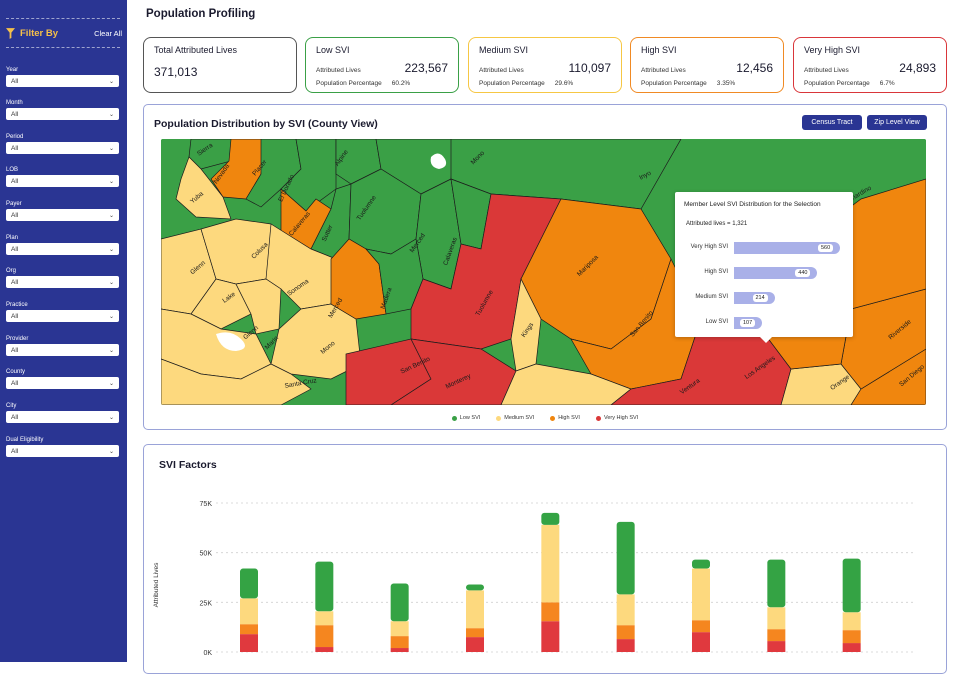 This screenshot has width=954, height=675. I want to click on y-tick-label: 0K, so click(207, 653).